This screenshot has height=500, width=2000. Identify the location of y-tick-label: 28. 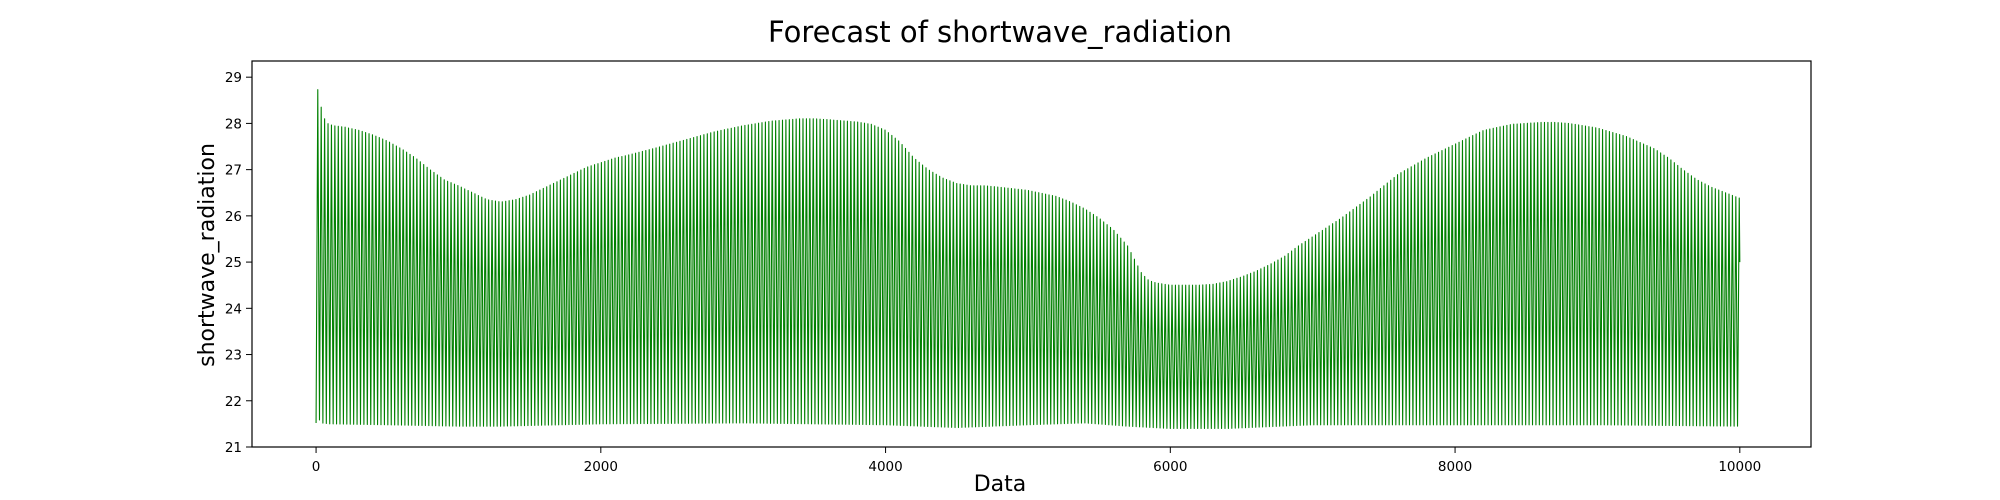
(233, 124).